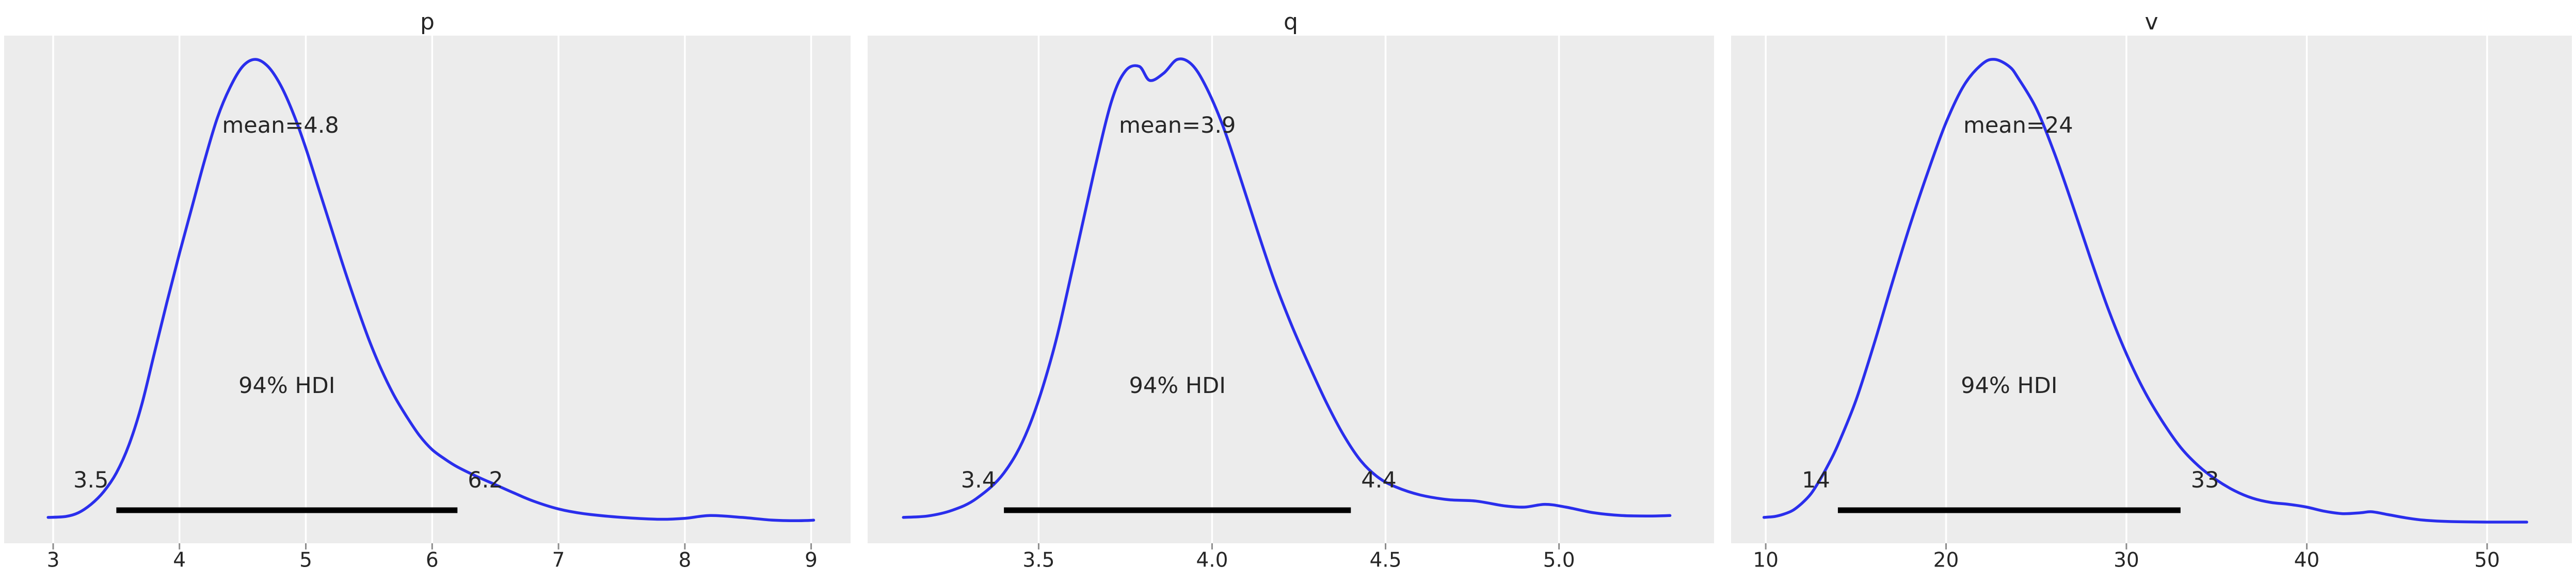  What do you see at coordinates (811, 560) in the screenshot?
I see `x-tick-label: 9` at bounding box center [811, 560].